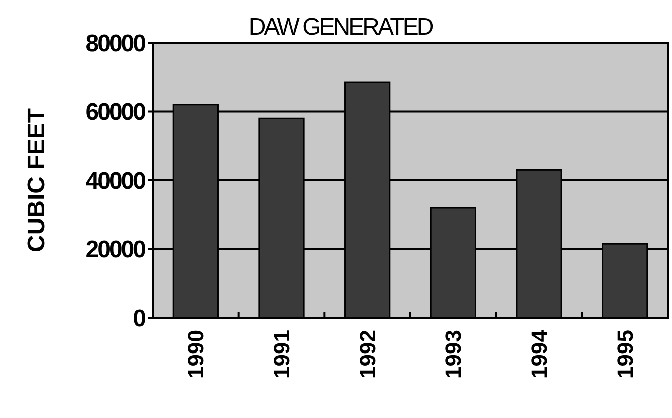 This screenshot has width=672, height=418. Describe the element at coordinates (116, 44) in the screenshot. I see `y-tick-label: 80000` at that location.